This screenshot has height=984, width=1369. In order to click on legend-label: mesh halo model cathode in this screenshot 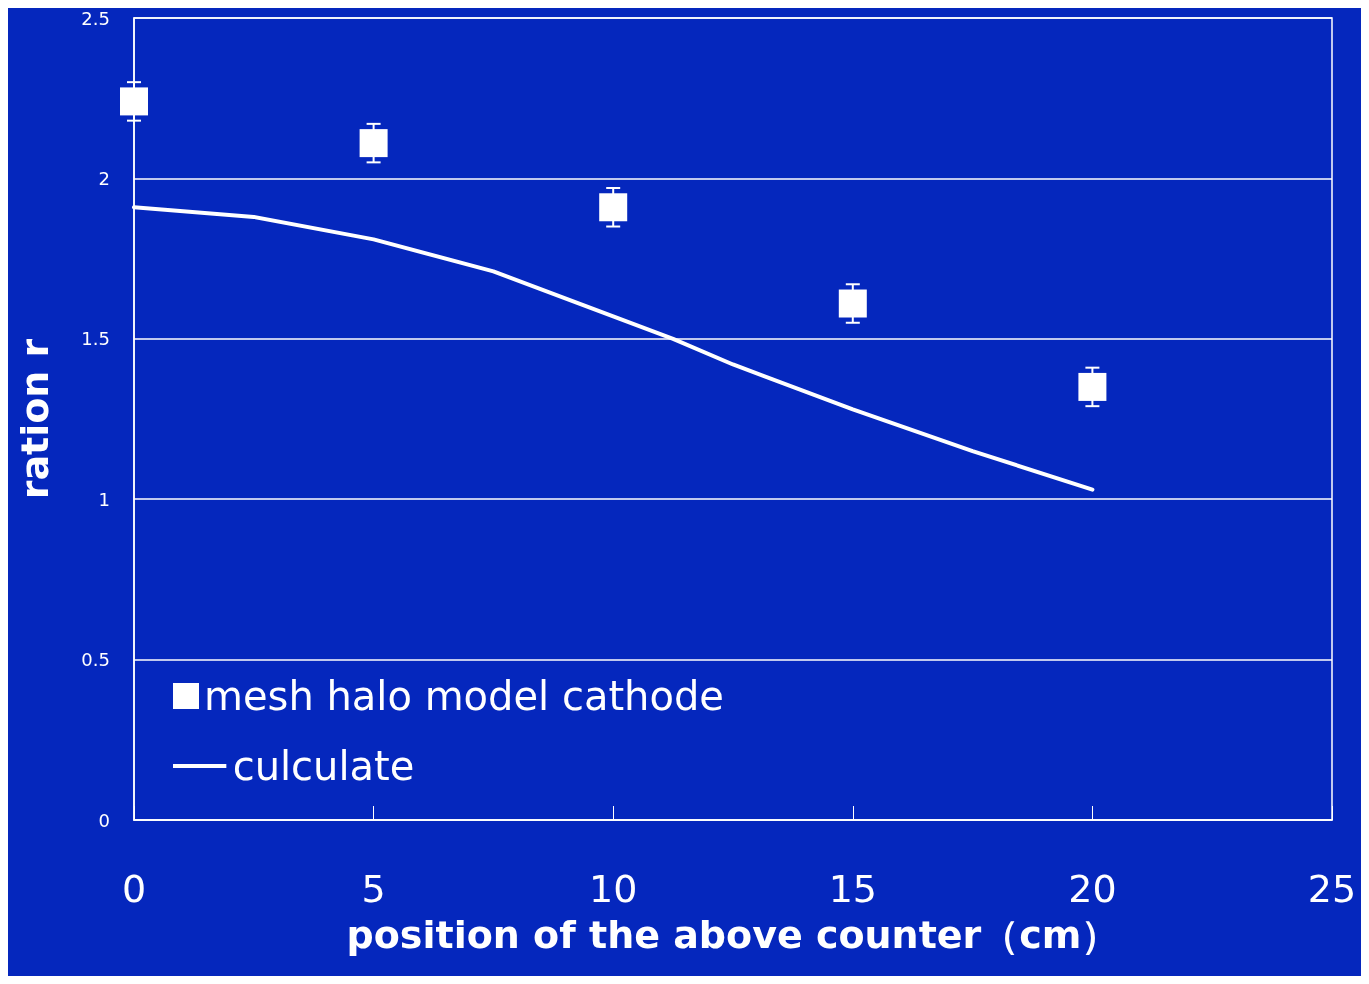, I will do `click(464, 696)`.